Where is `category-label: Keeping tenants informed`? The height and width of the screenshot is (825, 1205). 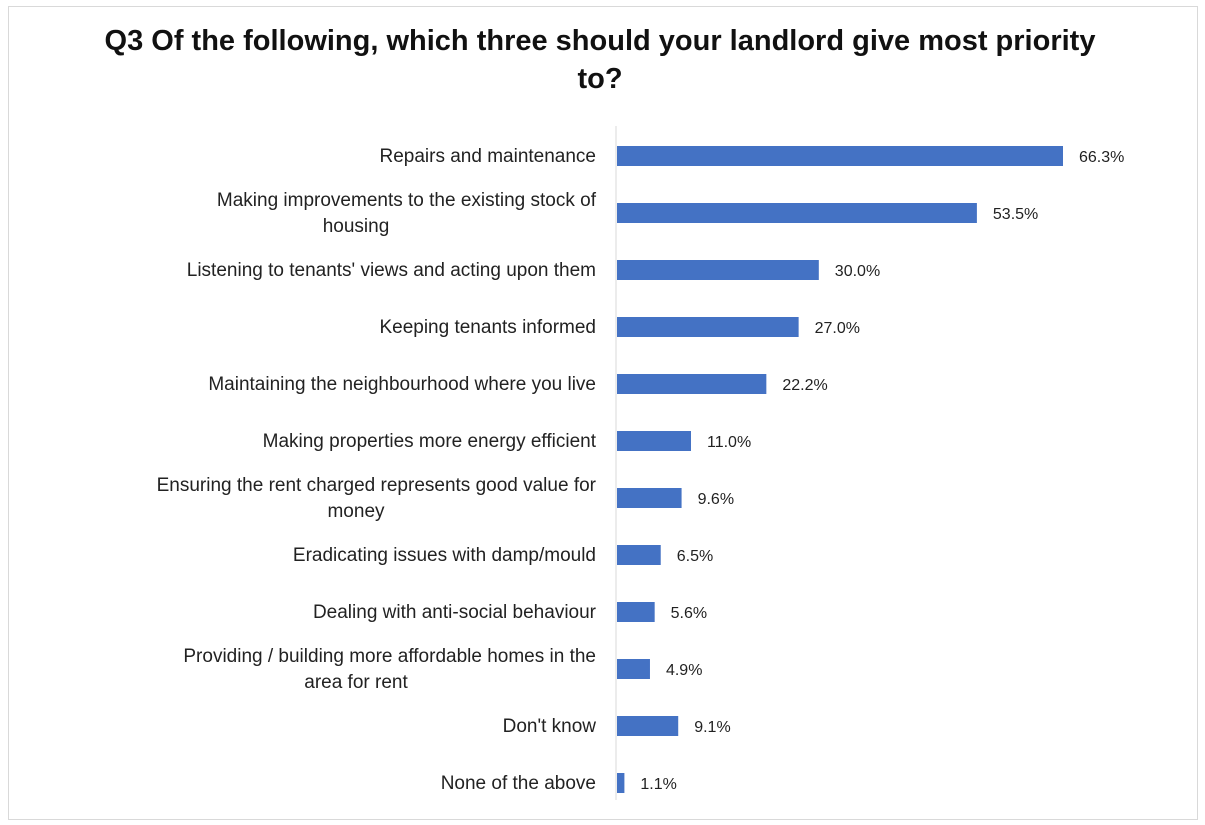 category-label: Keeping tenants informed is located at coordinates (487, 327).